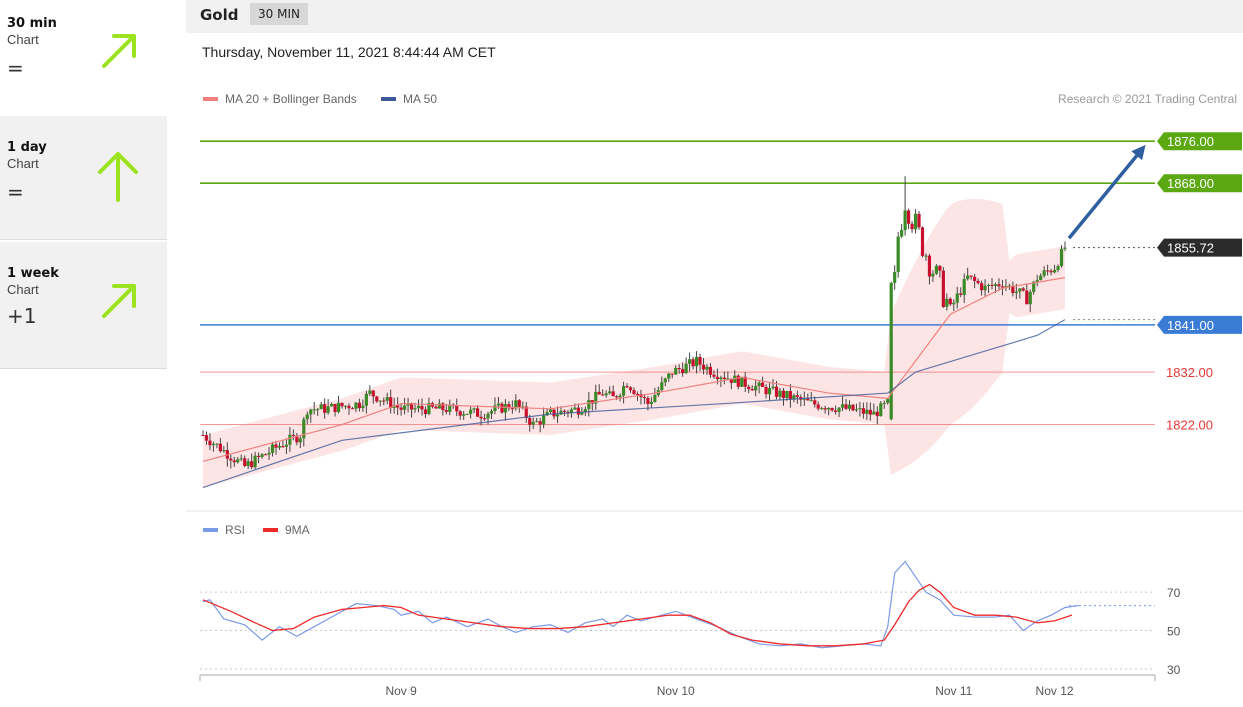 The image size is (1243, 707). Describe the element at coordinates (676, 691) in the screenshot. I see `x-tick-label: Nov 10` at that location.